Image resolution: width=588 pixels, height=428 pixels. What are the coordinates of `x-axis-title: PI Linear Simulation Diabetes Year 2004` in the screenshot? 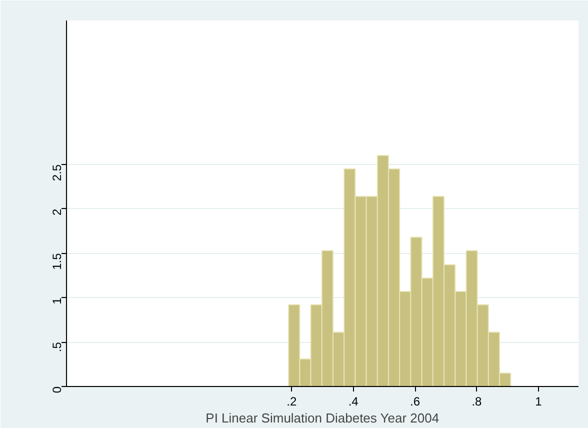 It's located at (323, 418).